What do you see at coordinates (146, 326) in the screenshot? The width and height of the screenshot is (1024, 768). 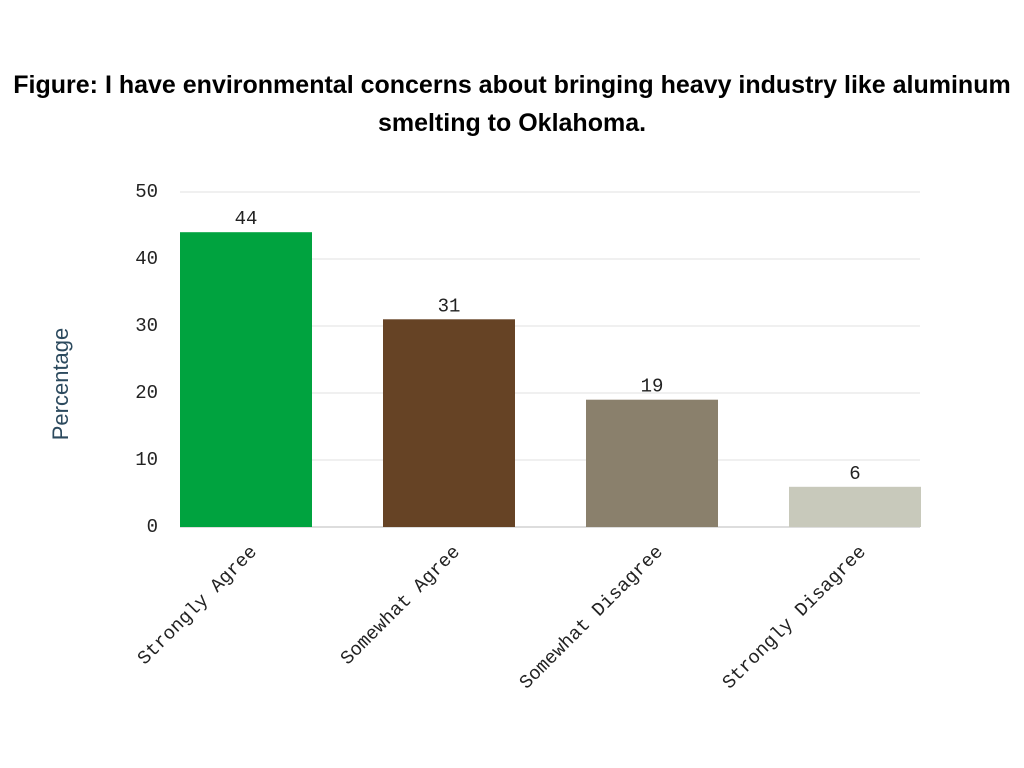 I see `y-tick-label: 30` at bounding box center [146, 326].